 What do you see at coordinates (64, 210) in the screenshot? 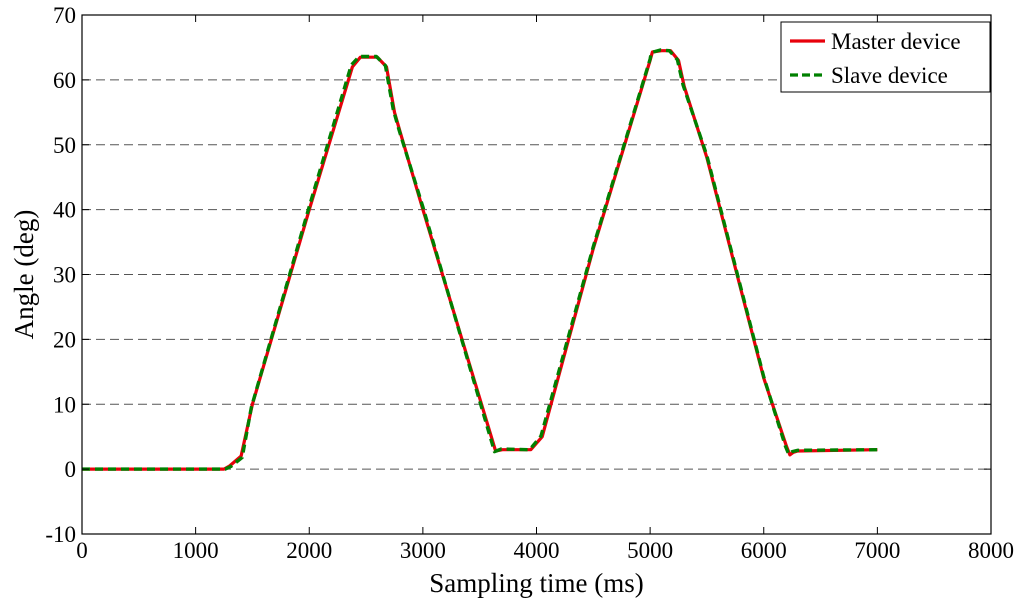
I see `y-tick-label-40: 40` at bounding box center [64, 210].